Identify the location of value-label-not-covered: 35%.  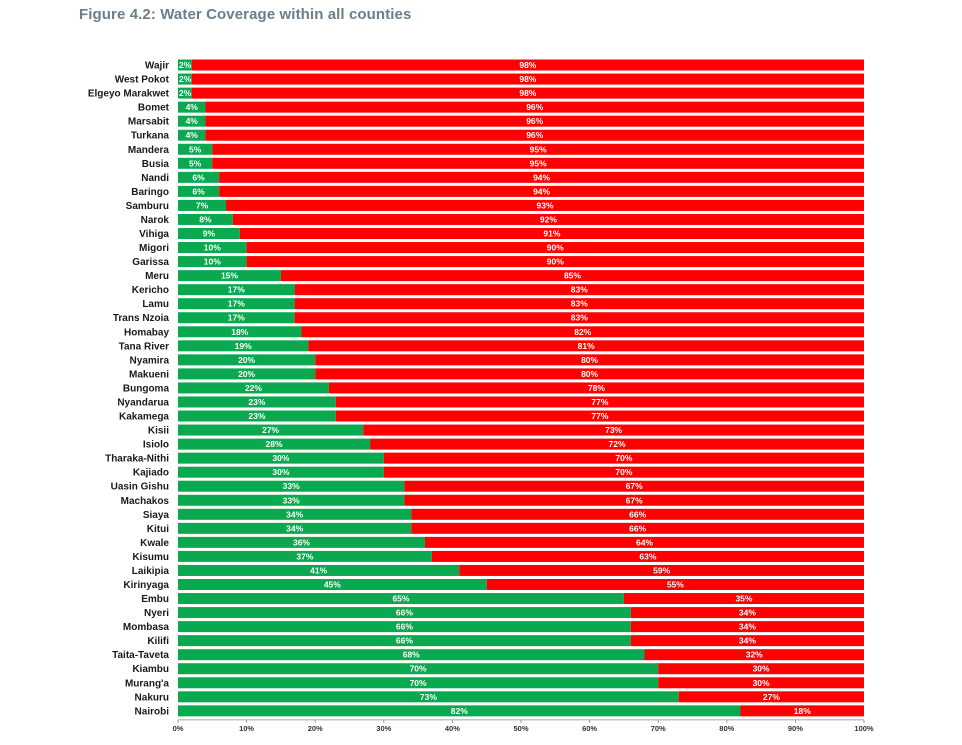
(743, 599).